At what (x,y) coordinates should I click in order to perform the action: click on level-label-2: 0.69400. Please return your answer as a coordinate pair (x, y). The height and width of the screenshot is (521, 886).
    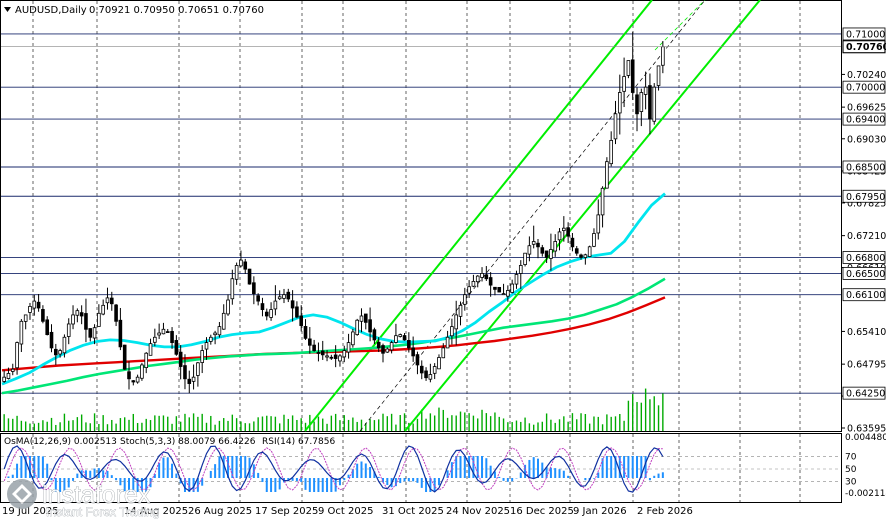
    Looking at the image, I should click on (865, 120).